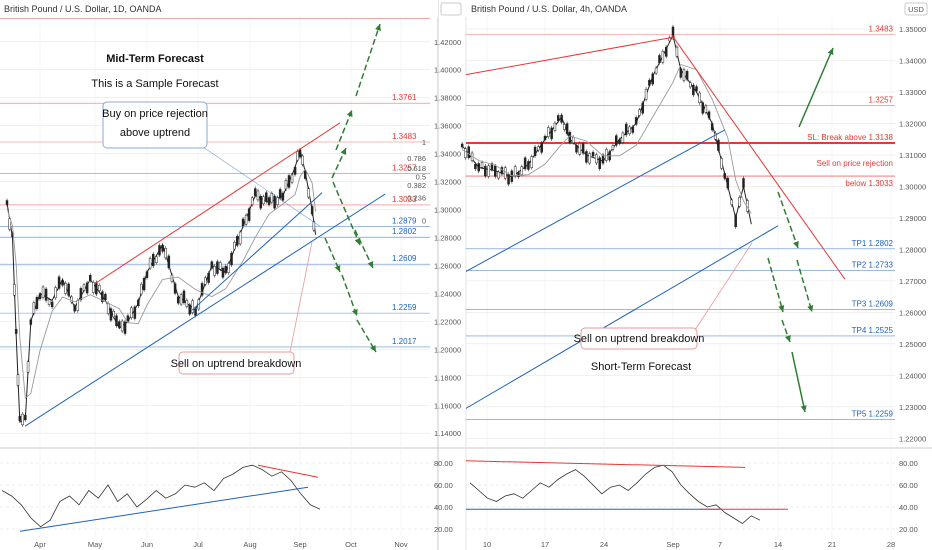  What do you see at coordinates (832, 544) in the screenshot?
I see `right-time-tick-label: 21` at bounding box center [832, 544].